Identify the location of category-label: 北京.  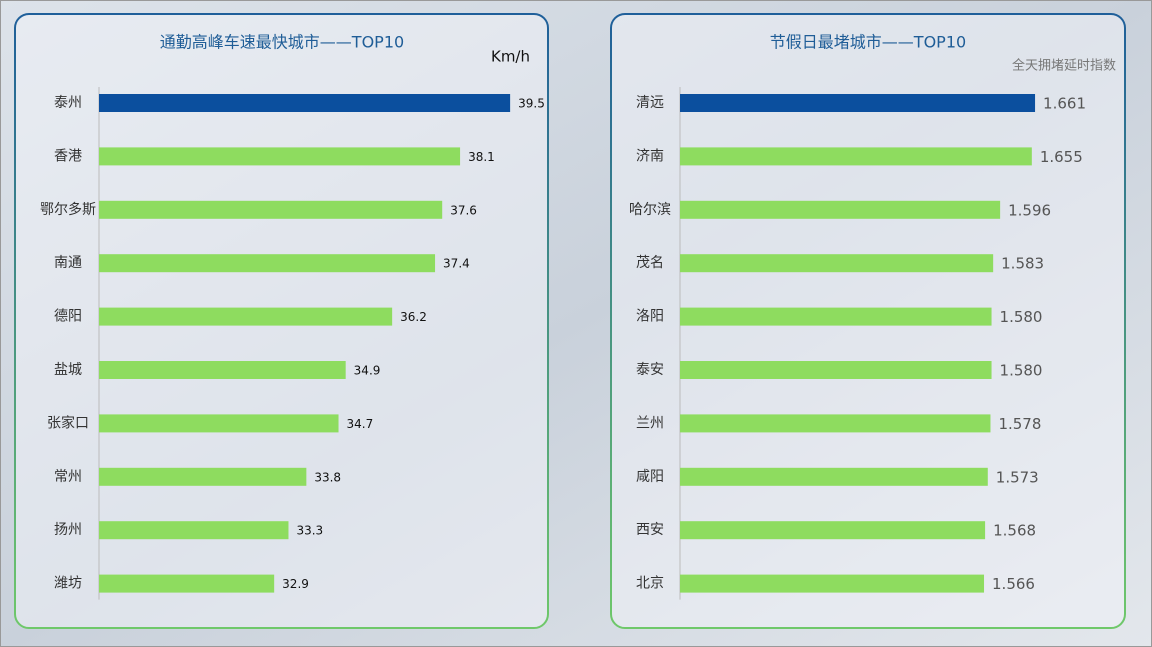
(650, 584).